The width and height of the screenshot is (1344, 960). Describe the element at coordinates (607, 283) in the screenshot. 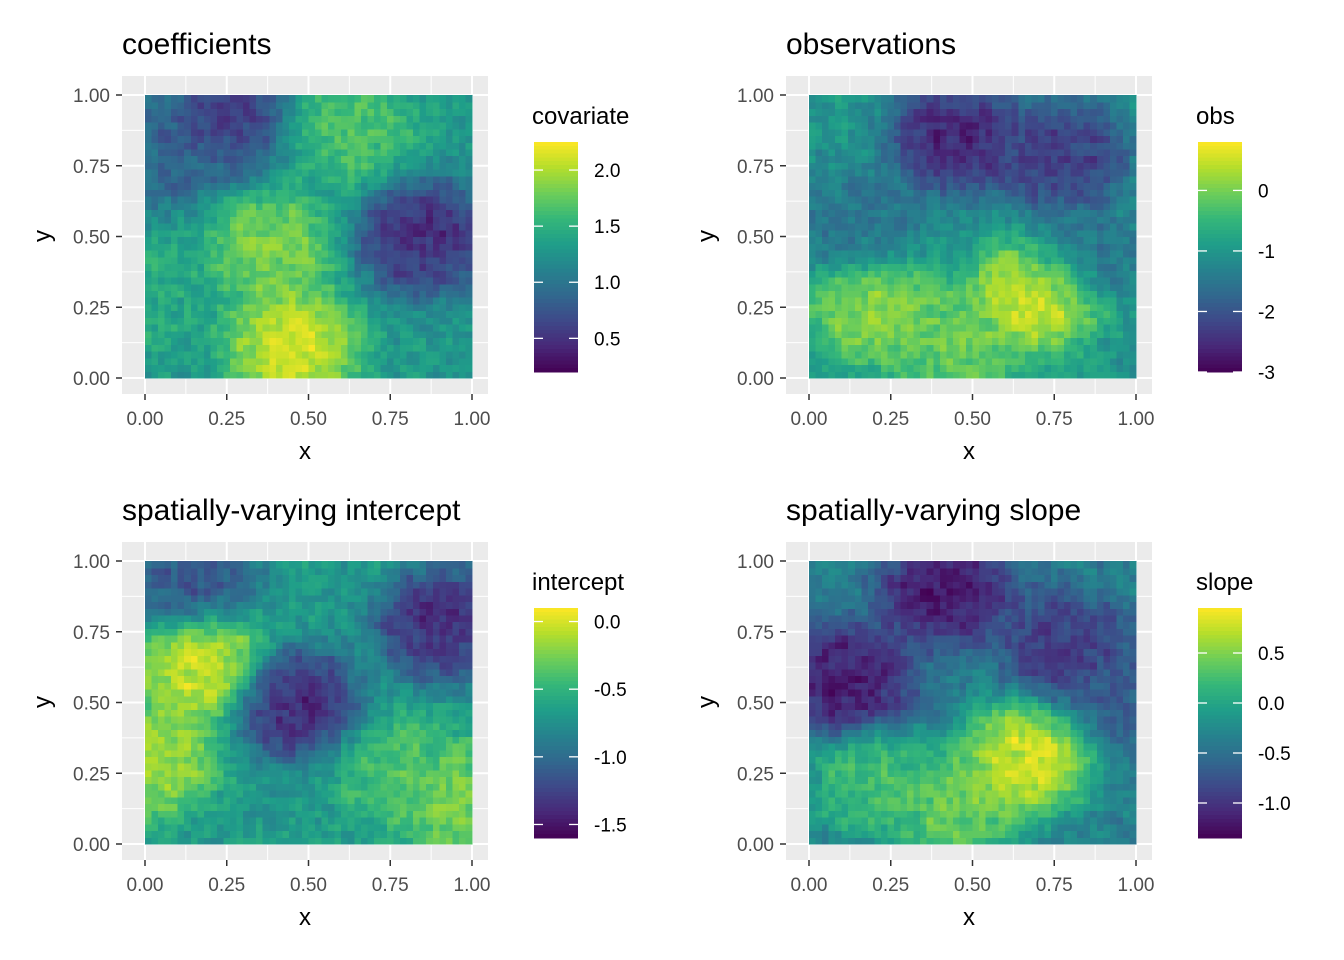

I see `legend-label: 1.0` at that location.